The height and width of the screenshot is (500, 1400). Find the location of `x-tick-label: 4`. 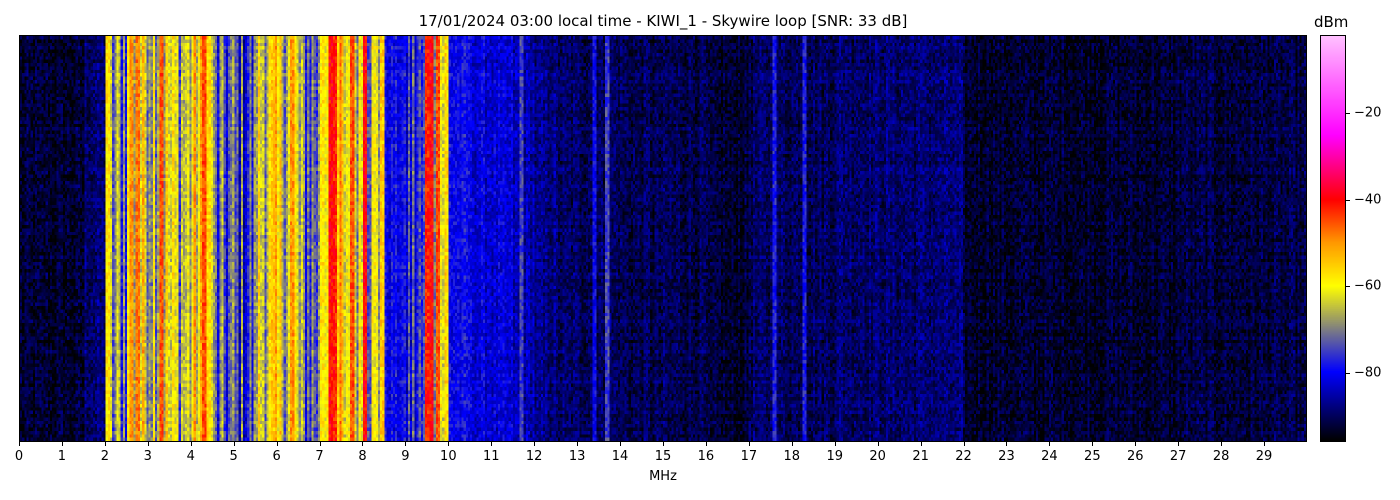

x-tick-label: 4 is located at coordinates (190, 456).